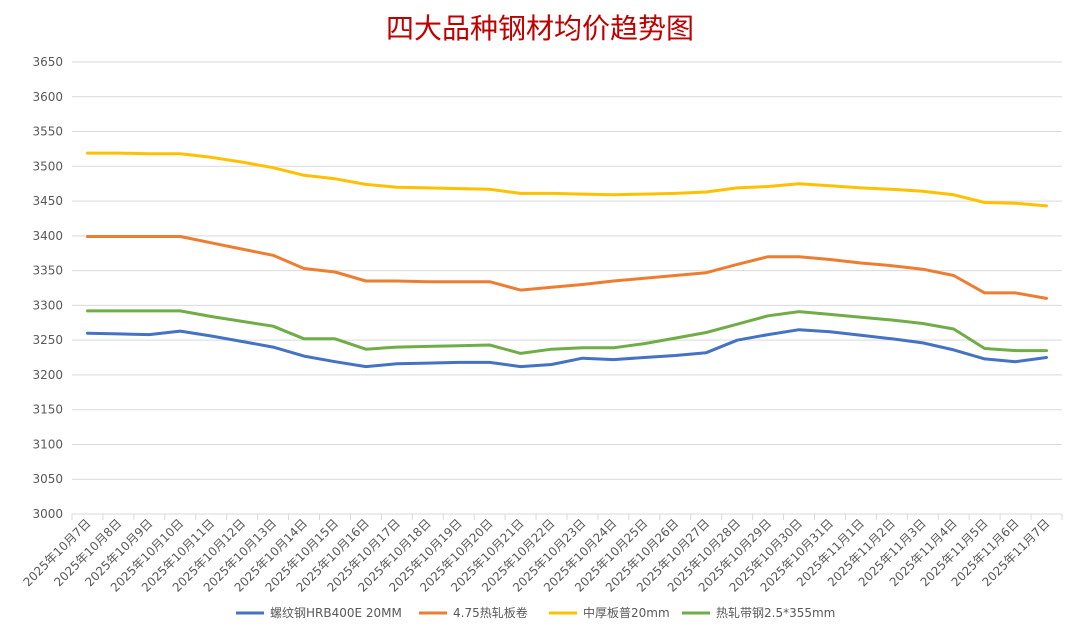  What do you see at coordinates (47, 444) in the screenshot?
I see `y-tick-label: 3100` at bounding box center [47, 444].